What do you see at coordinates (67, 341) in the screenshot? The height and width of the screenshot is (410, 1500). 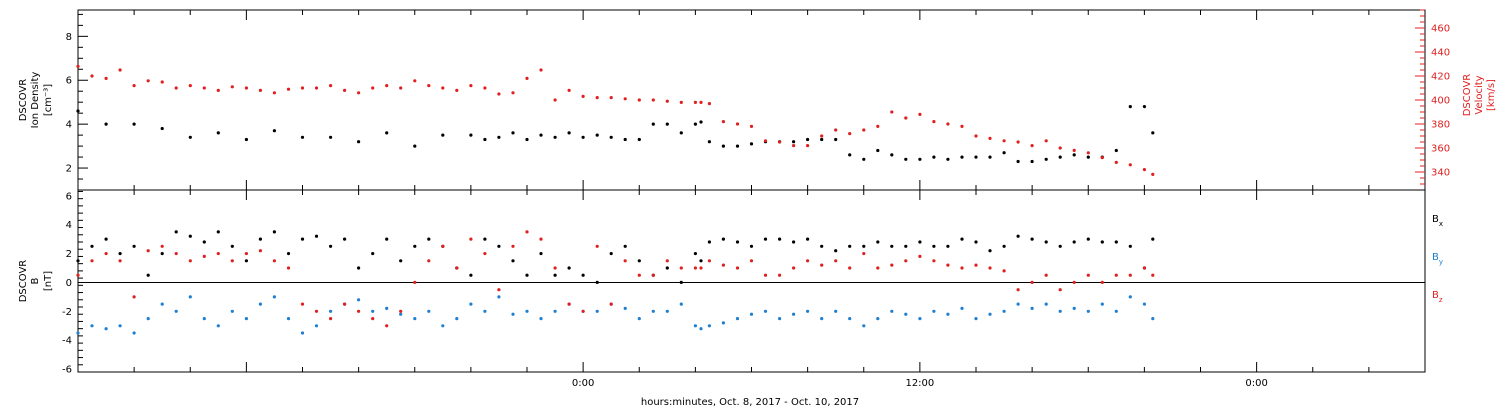 I see `magnetic-field-tick-label: -4` at bounding box center [67, 341].